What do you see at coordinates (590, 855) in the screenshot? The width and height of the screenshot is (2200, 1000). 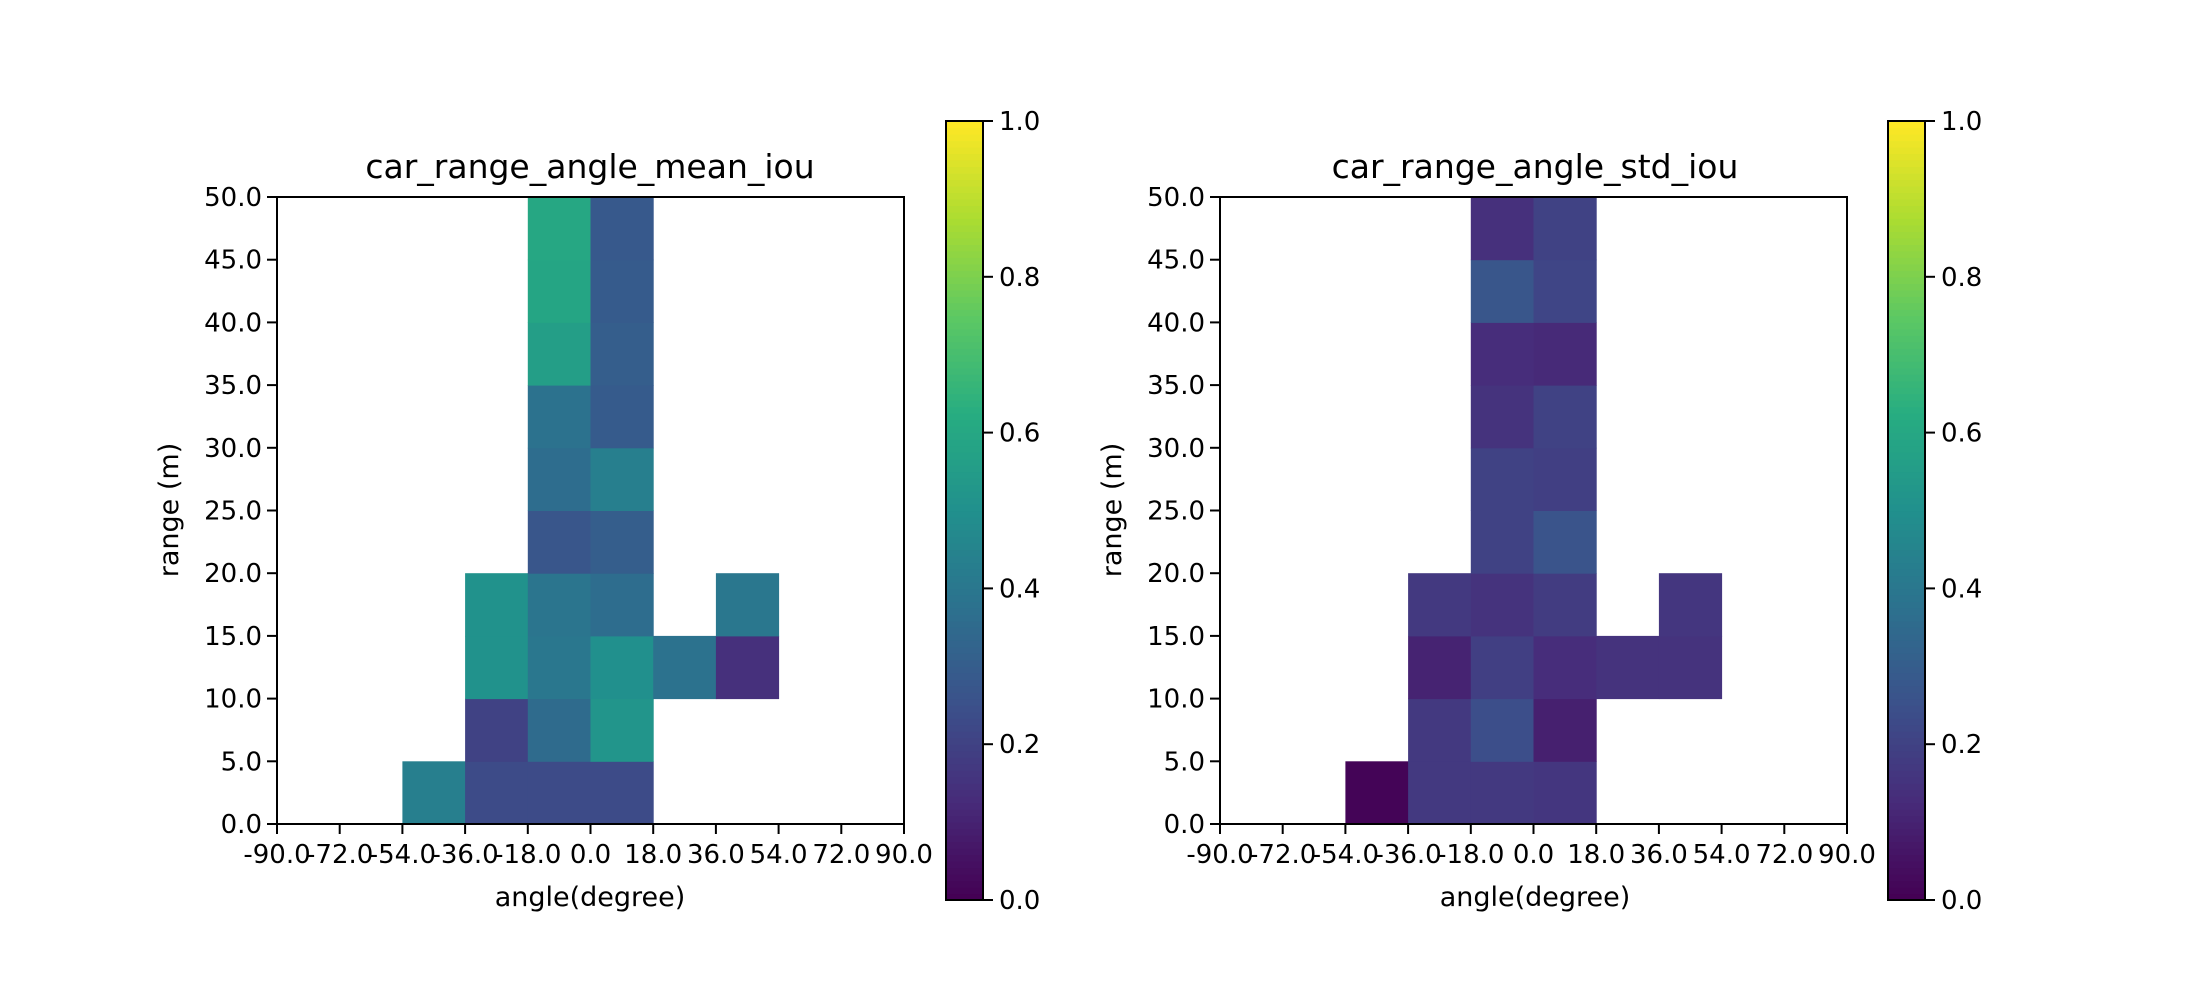 I see `x-tick-label: 0.0` at bounding box center [590, 855].